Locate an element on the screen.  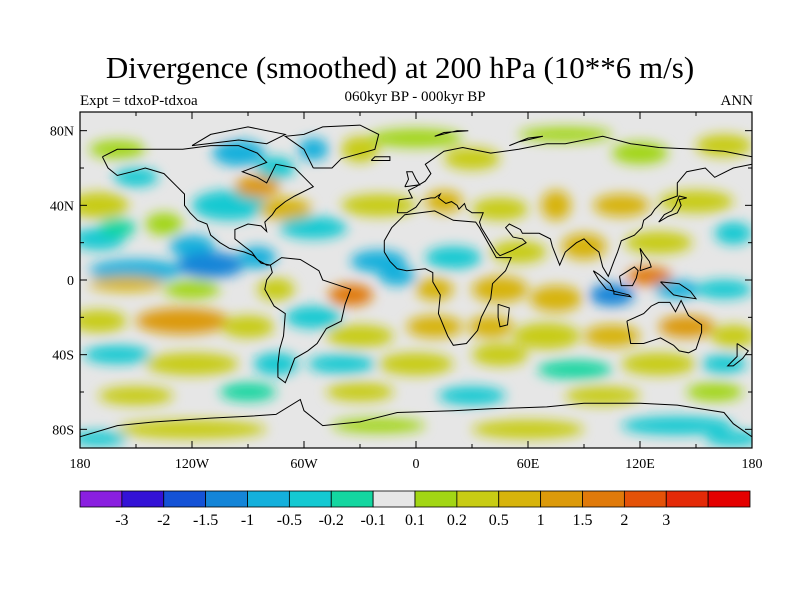
colorbar-label: -2 is located at coordinates (163, 520).